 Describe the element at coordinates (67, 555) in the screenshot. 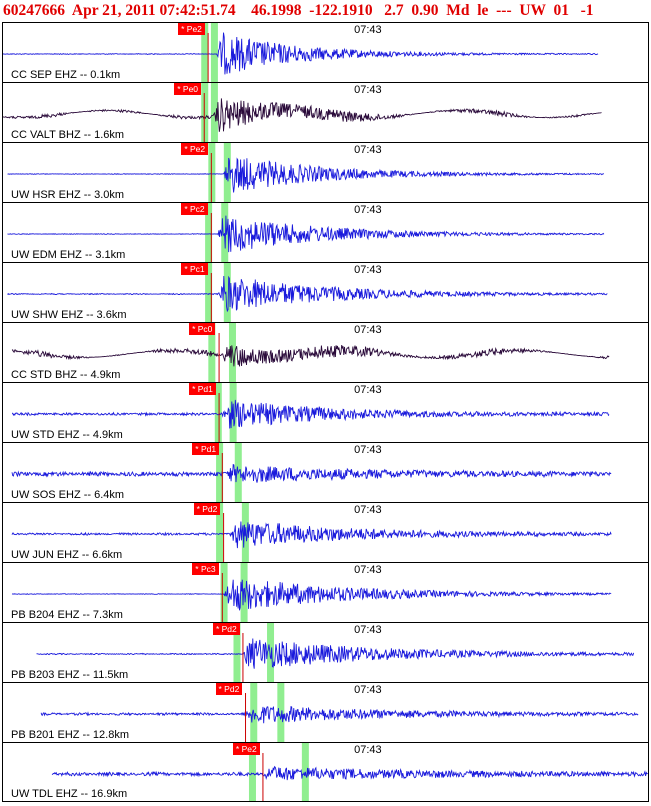

I see `station-label: UW JUN EHZ -- 6.6km` at that location.